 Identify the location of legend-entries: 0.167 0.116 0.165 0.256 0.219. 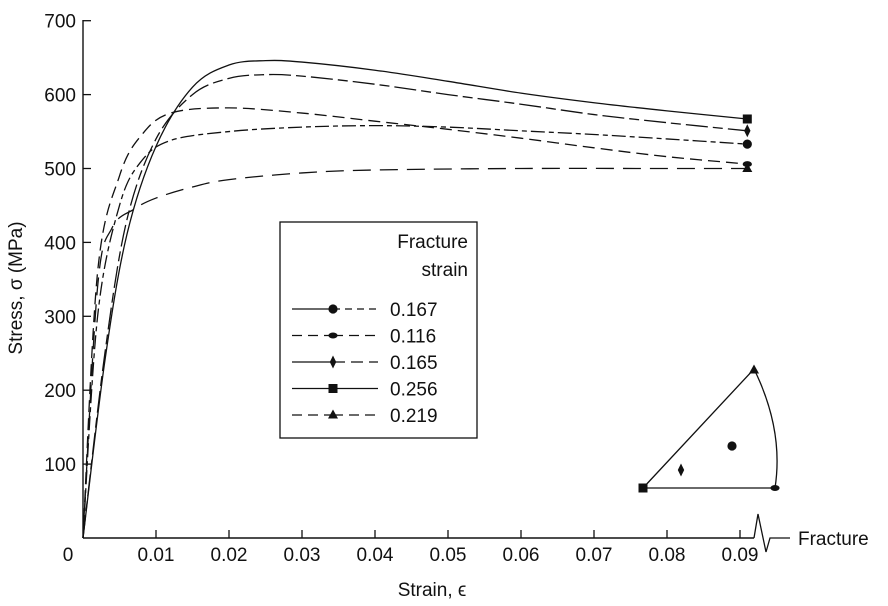
(365, 363).